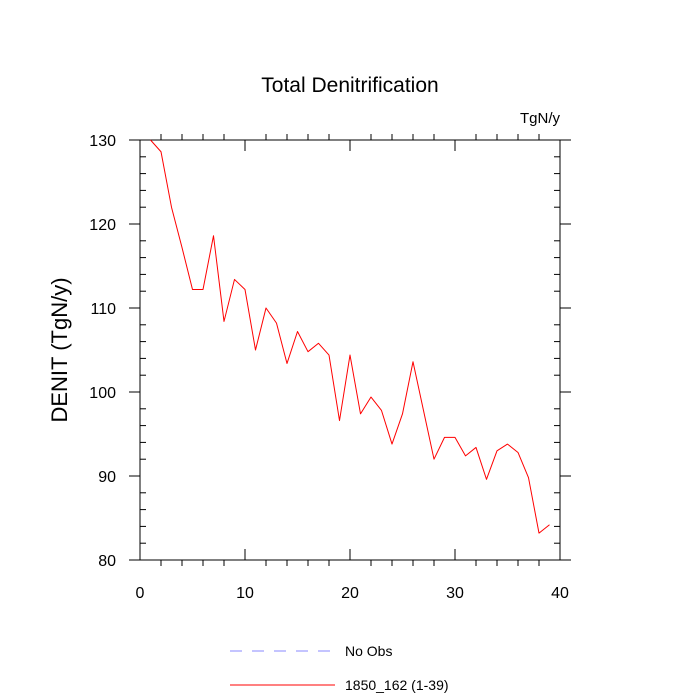 The image size is (700, 700). What do you see at coordinates (107, 561) in the screenshot?
I see `y-tick-label: 80` at bounding box center [107, 561].